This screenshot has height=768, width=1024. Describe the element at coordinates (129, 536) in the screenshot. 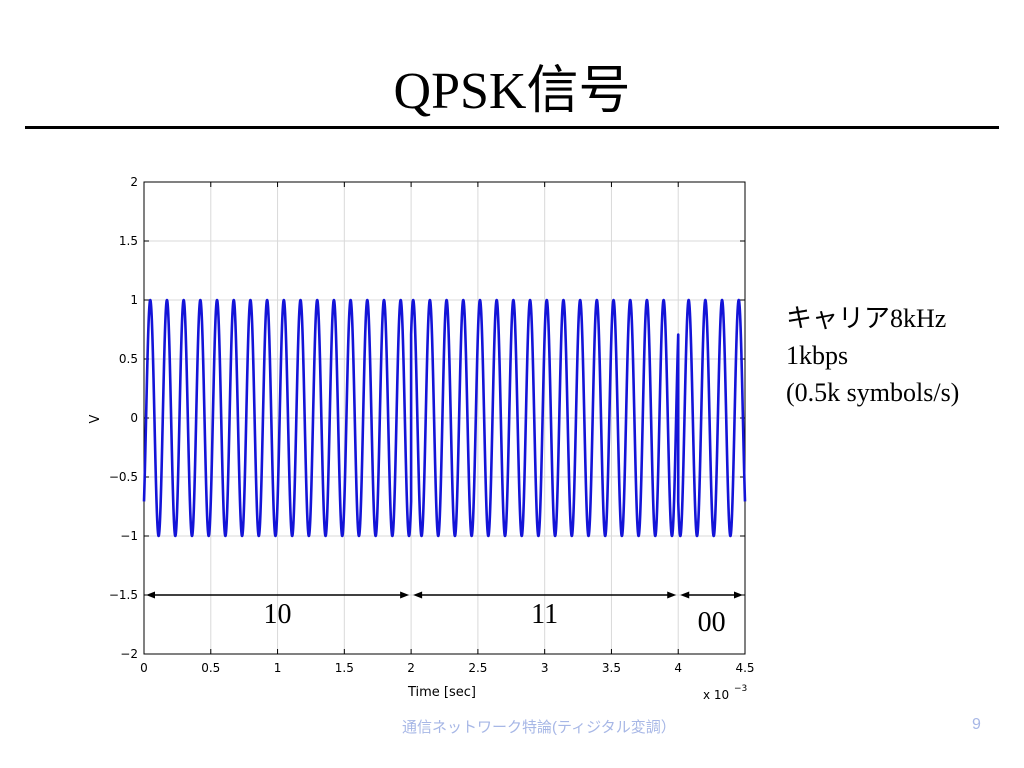

I see `y-tick-label: −1` at that location.